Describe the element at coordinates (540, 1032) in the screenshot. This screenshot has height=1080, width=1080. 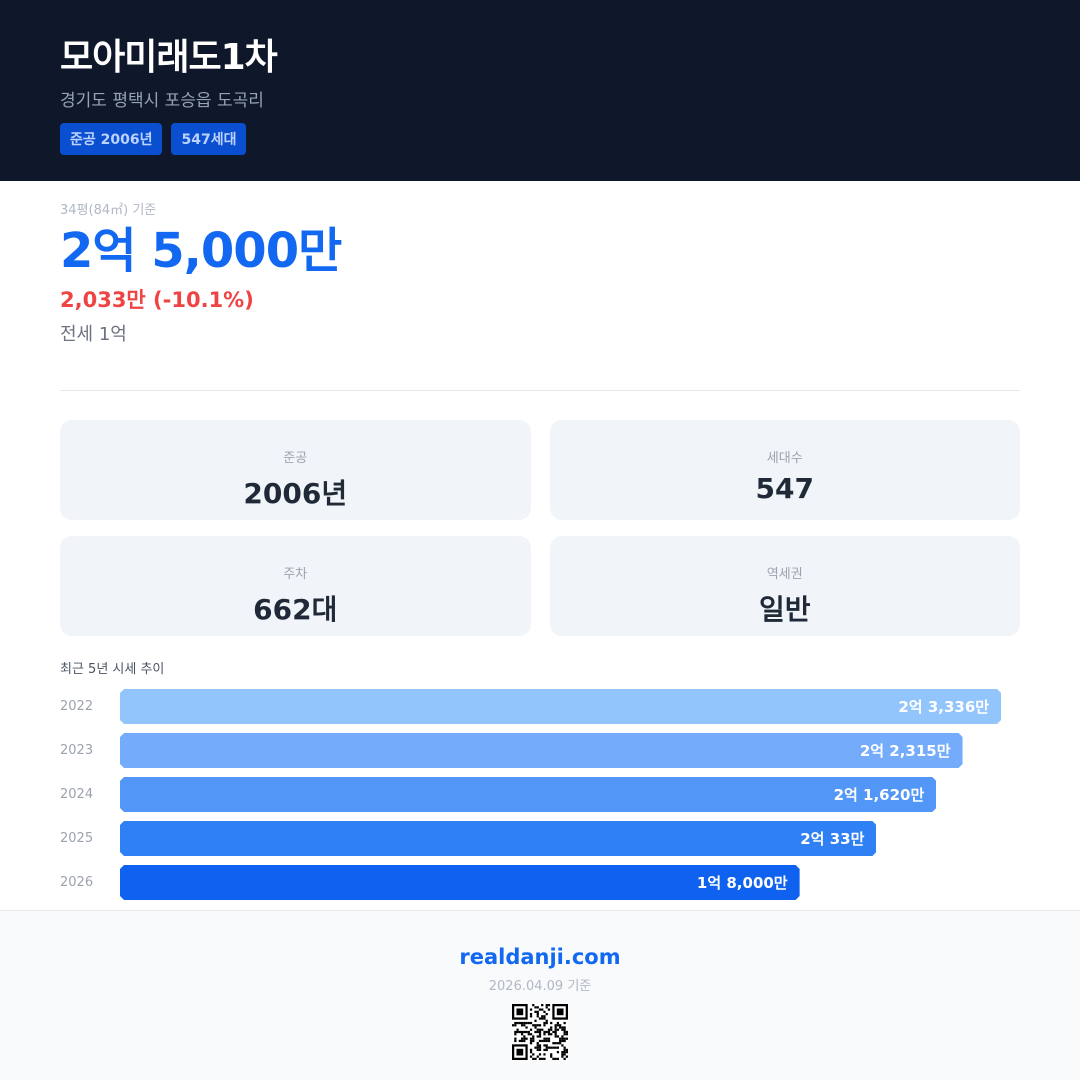
I see `qr-code-icon` at that location.